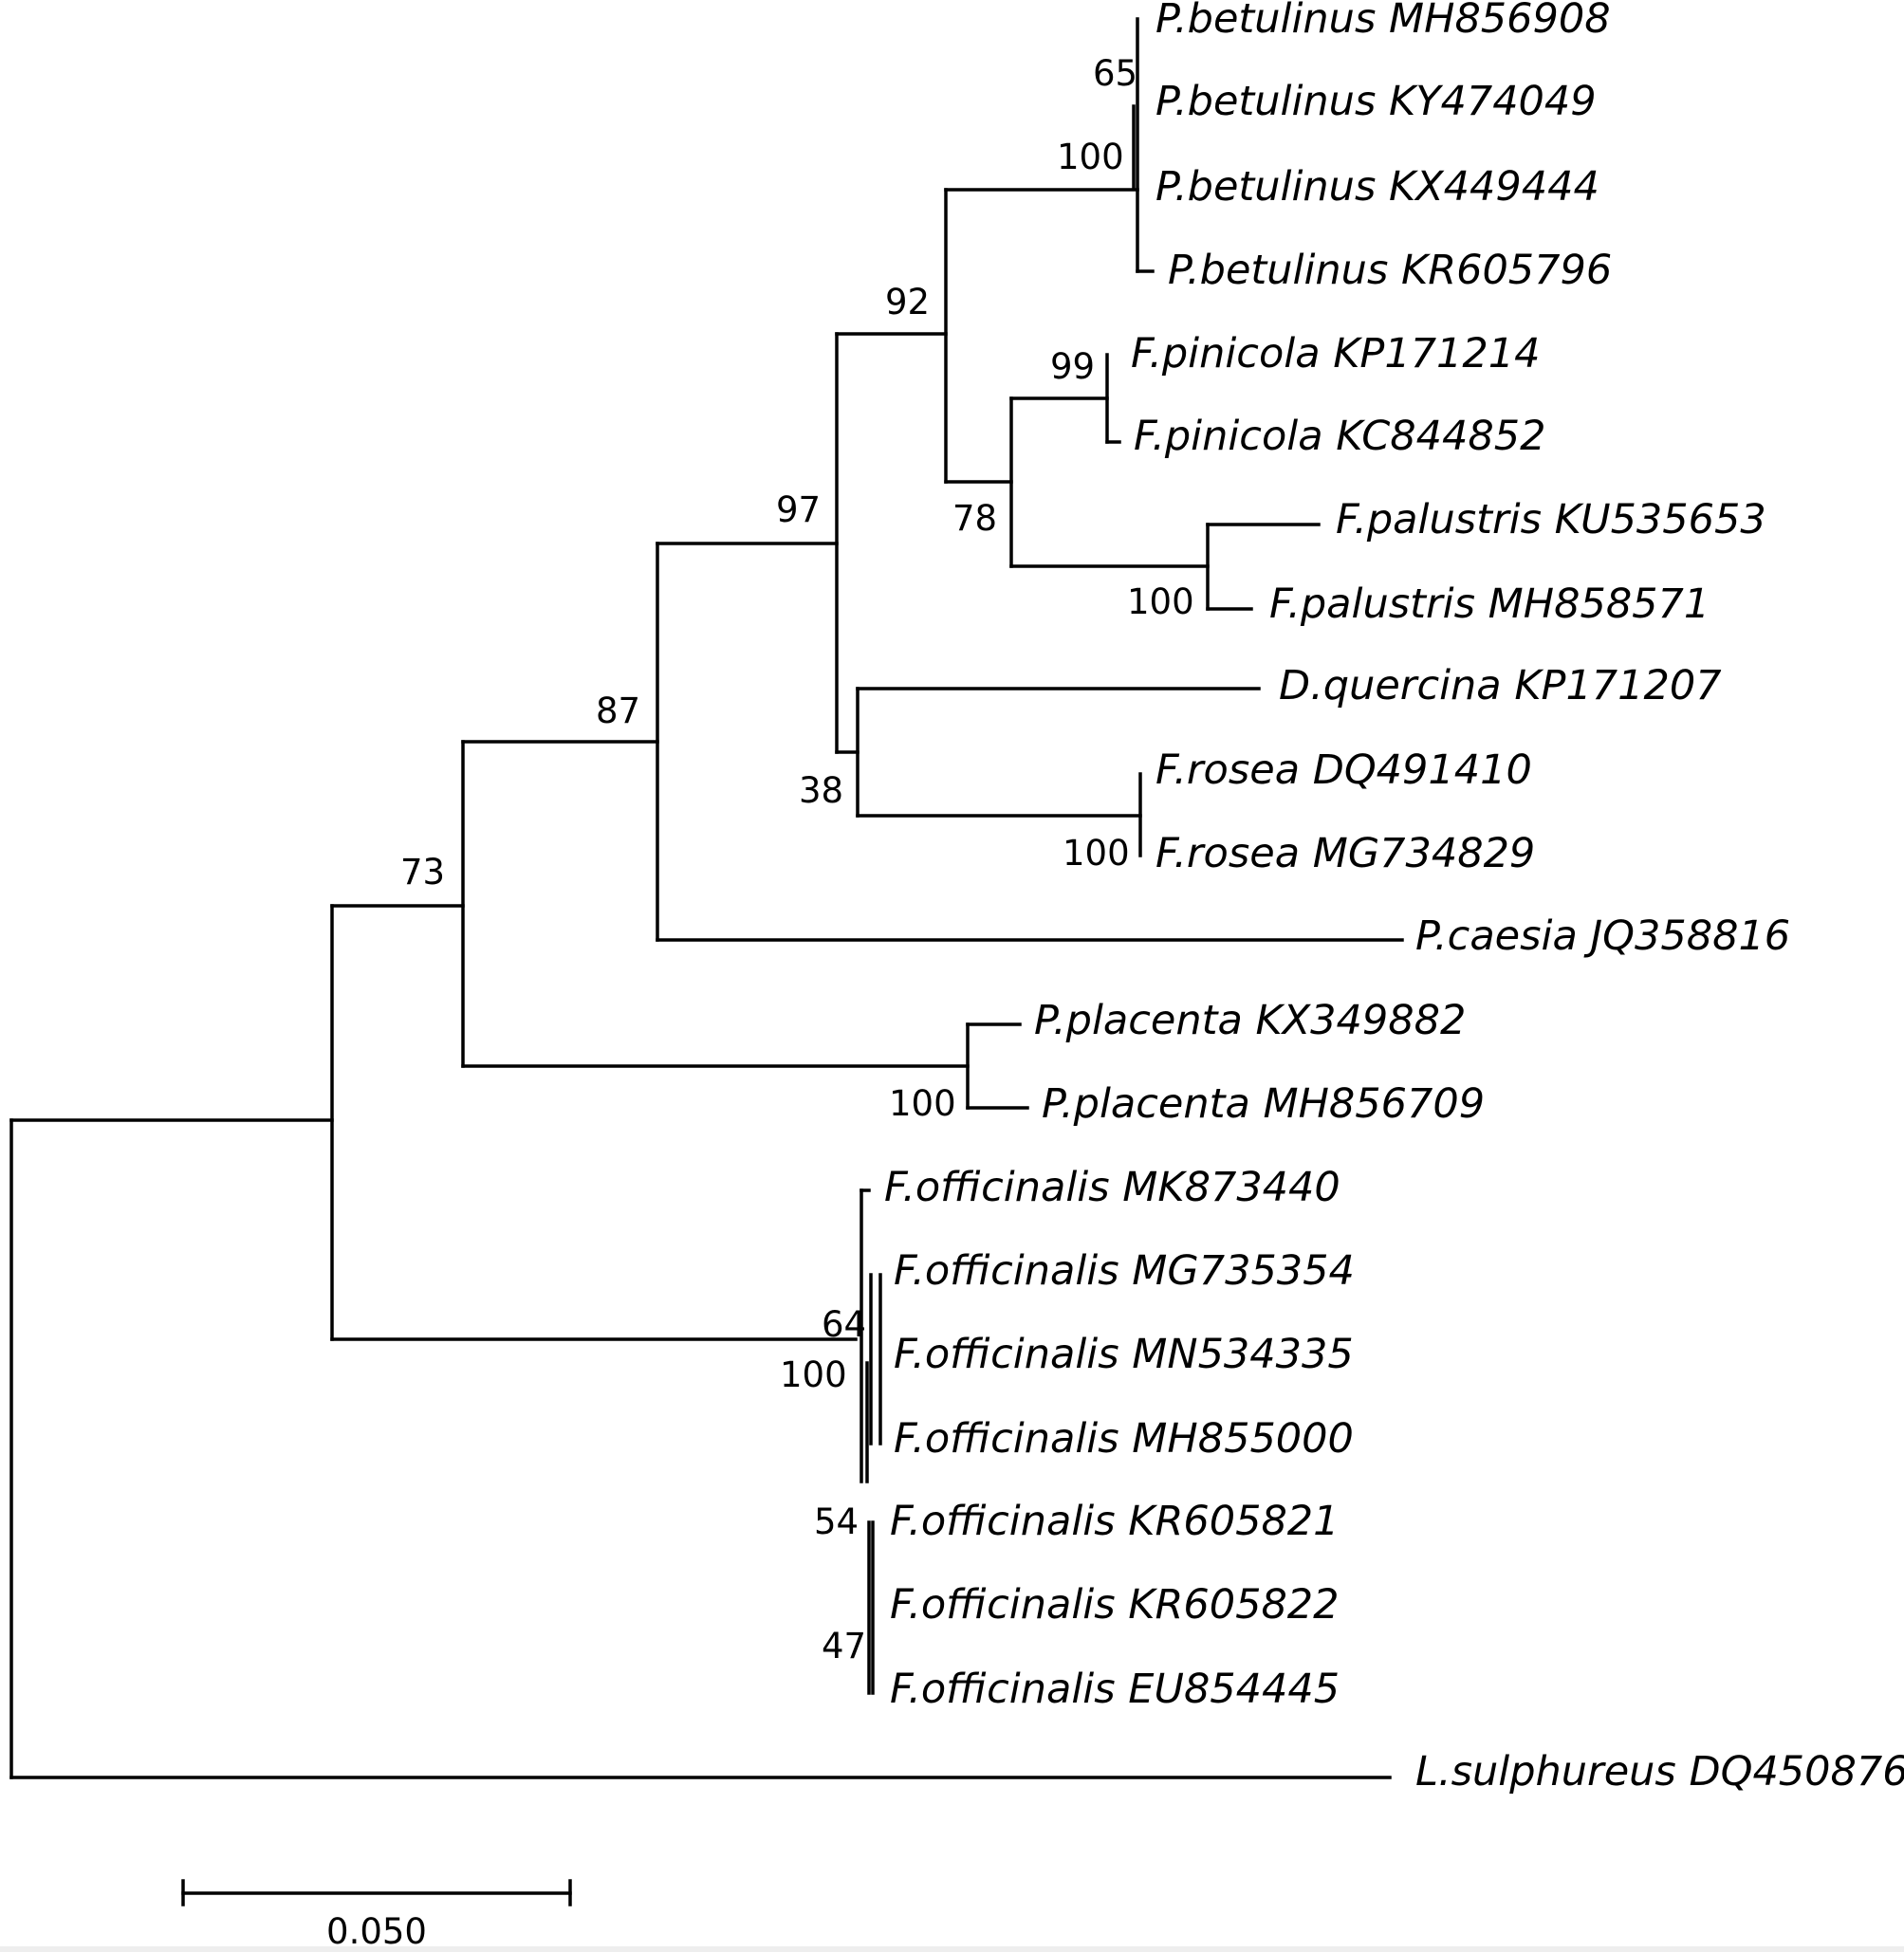  Describe the element at coordinates (1336, 354) in the screenshot. I see `taxon-label: F.pinicola KP171214` at that location.